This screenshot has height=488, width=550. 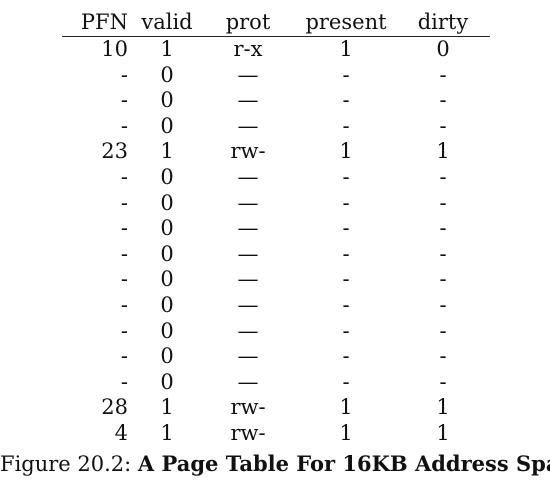 I want to click on caption-label: Figure 20.2:, so click(x=66, y=464).